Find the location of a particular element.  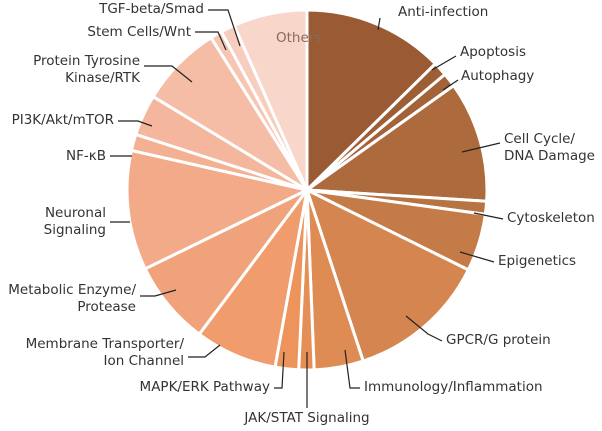

slice-label: GPCR/G protein is located at coordinates (498, 340).